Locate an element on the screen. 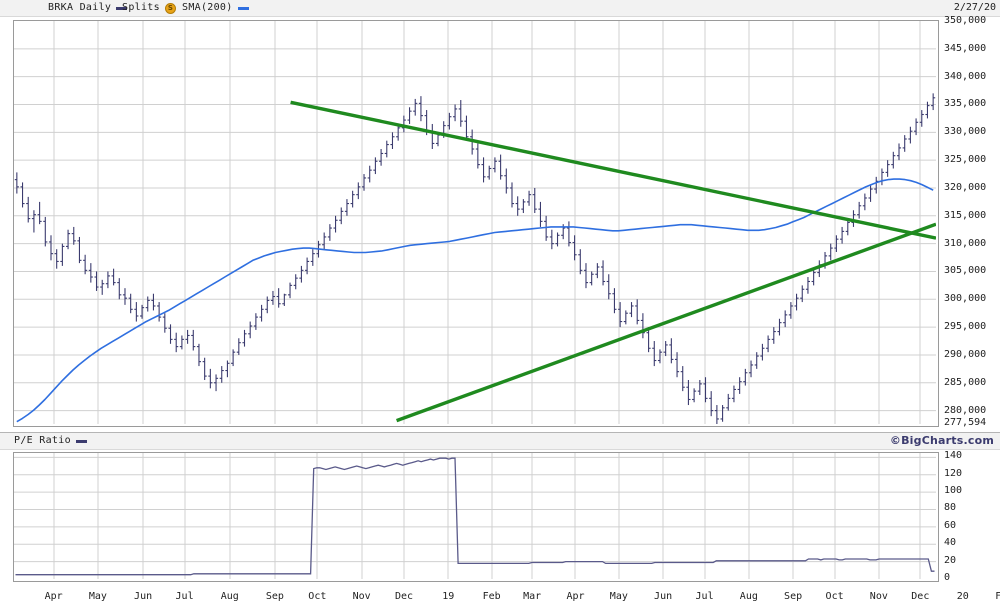 The width and height of the screenshot is (1000, 608). legend-label-splits: Splits is located at coordinates (141, 7).